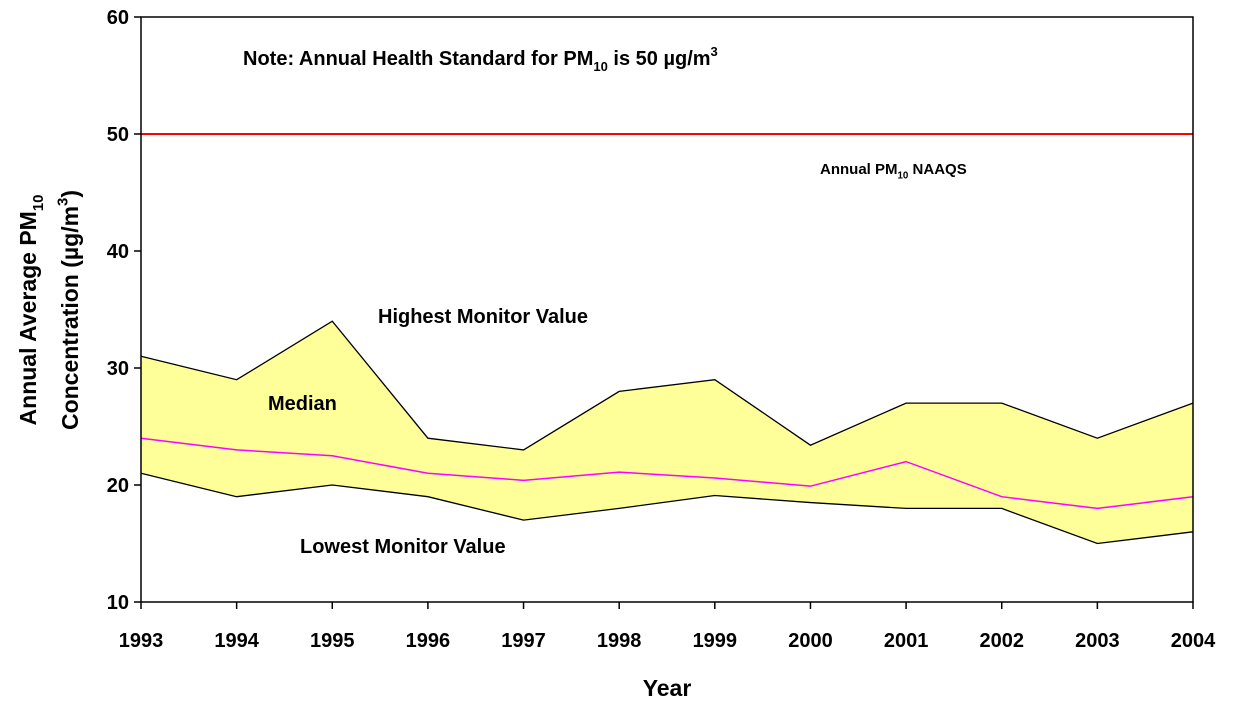 This screenshot has height=704, width=1234. Describe the element at coordinates (483, 317) in the screenshot. I see `series-label: Highest Monitor Value` at that location.